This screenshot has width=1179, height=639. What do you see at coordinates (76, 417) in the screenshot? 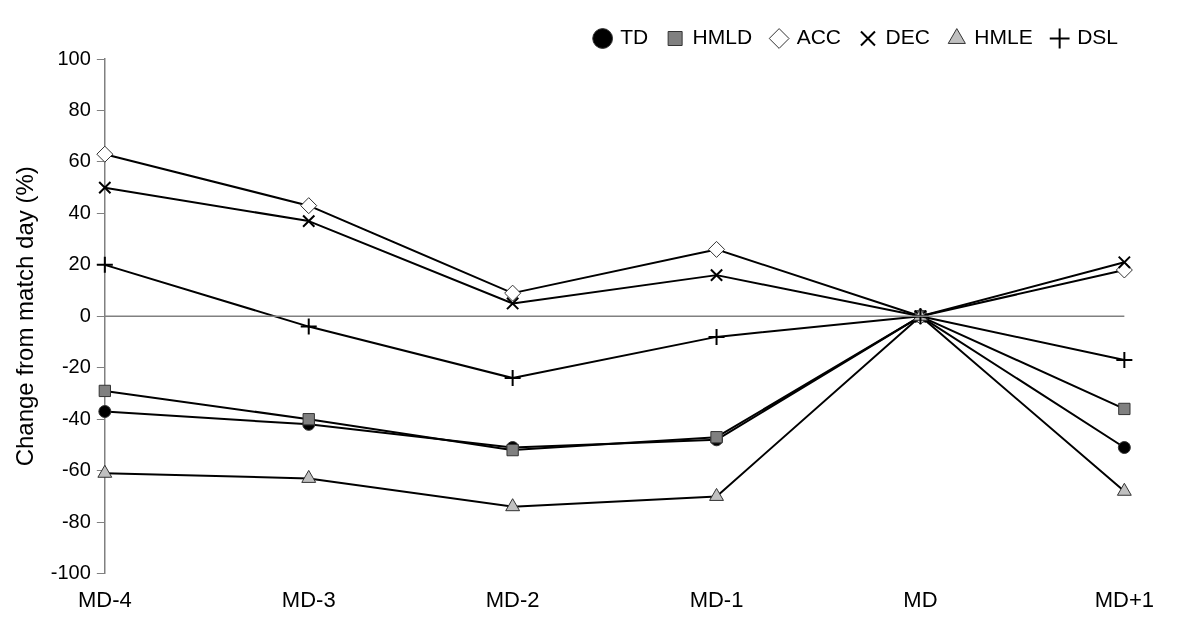
I see `y-tick-label: -40` at bounding box center [76, 417].